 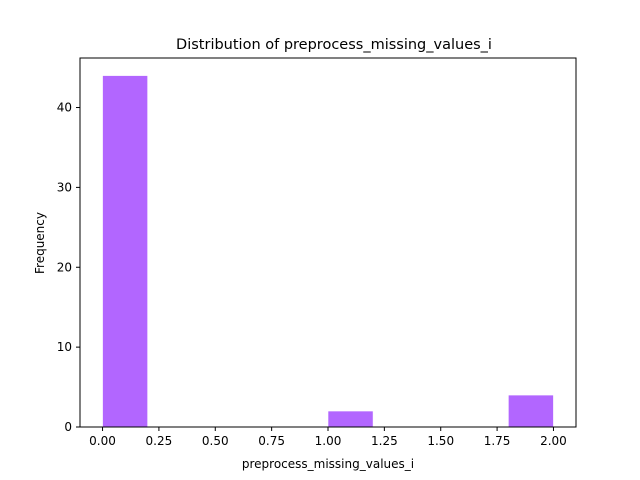 What do you see at coordinates (159, 441) in the screenshot?
I see `x-tick-label: 0.25` at bounding box center [159, 441].